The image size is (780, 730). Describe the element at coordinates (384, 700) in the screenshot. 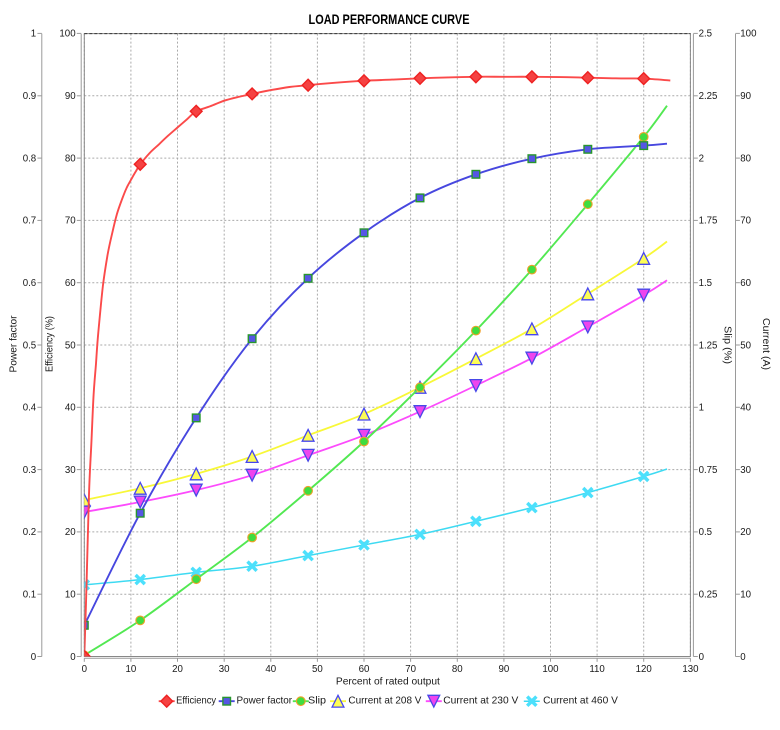

I see `svg-text: Current at 208 V` at that location.